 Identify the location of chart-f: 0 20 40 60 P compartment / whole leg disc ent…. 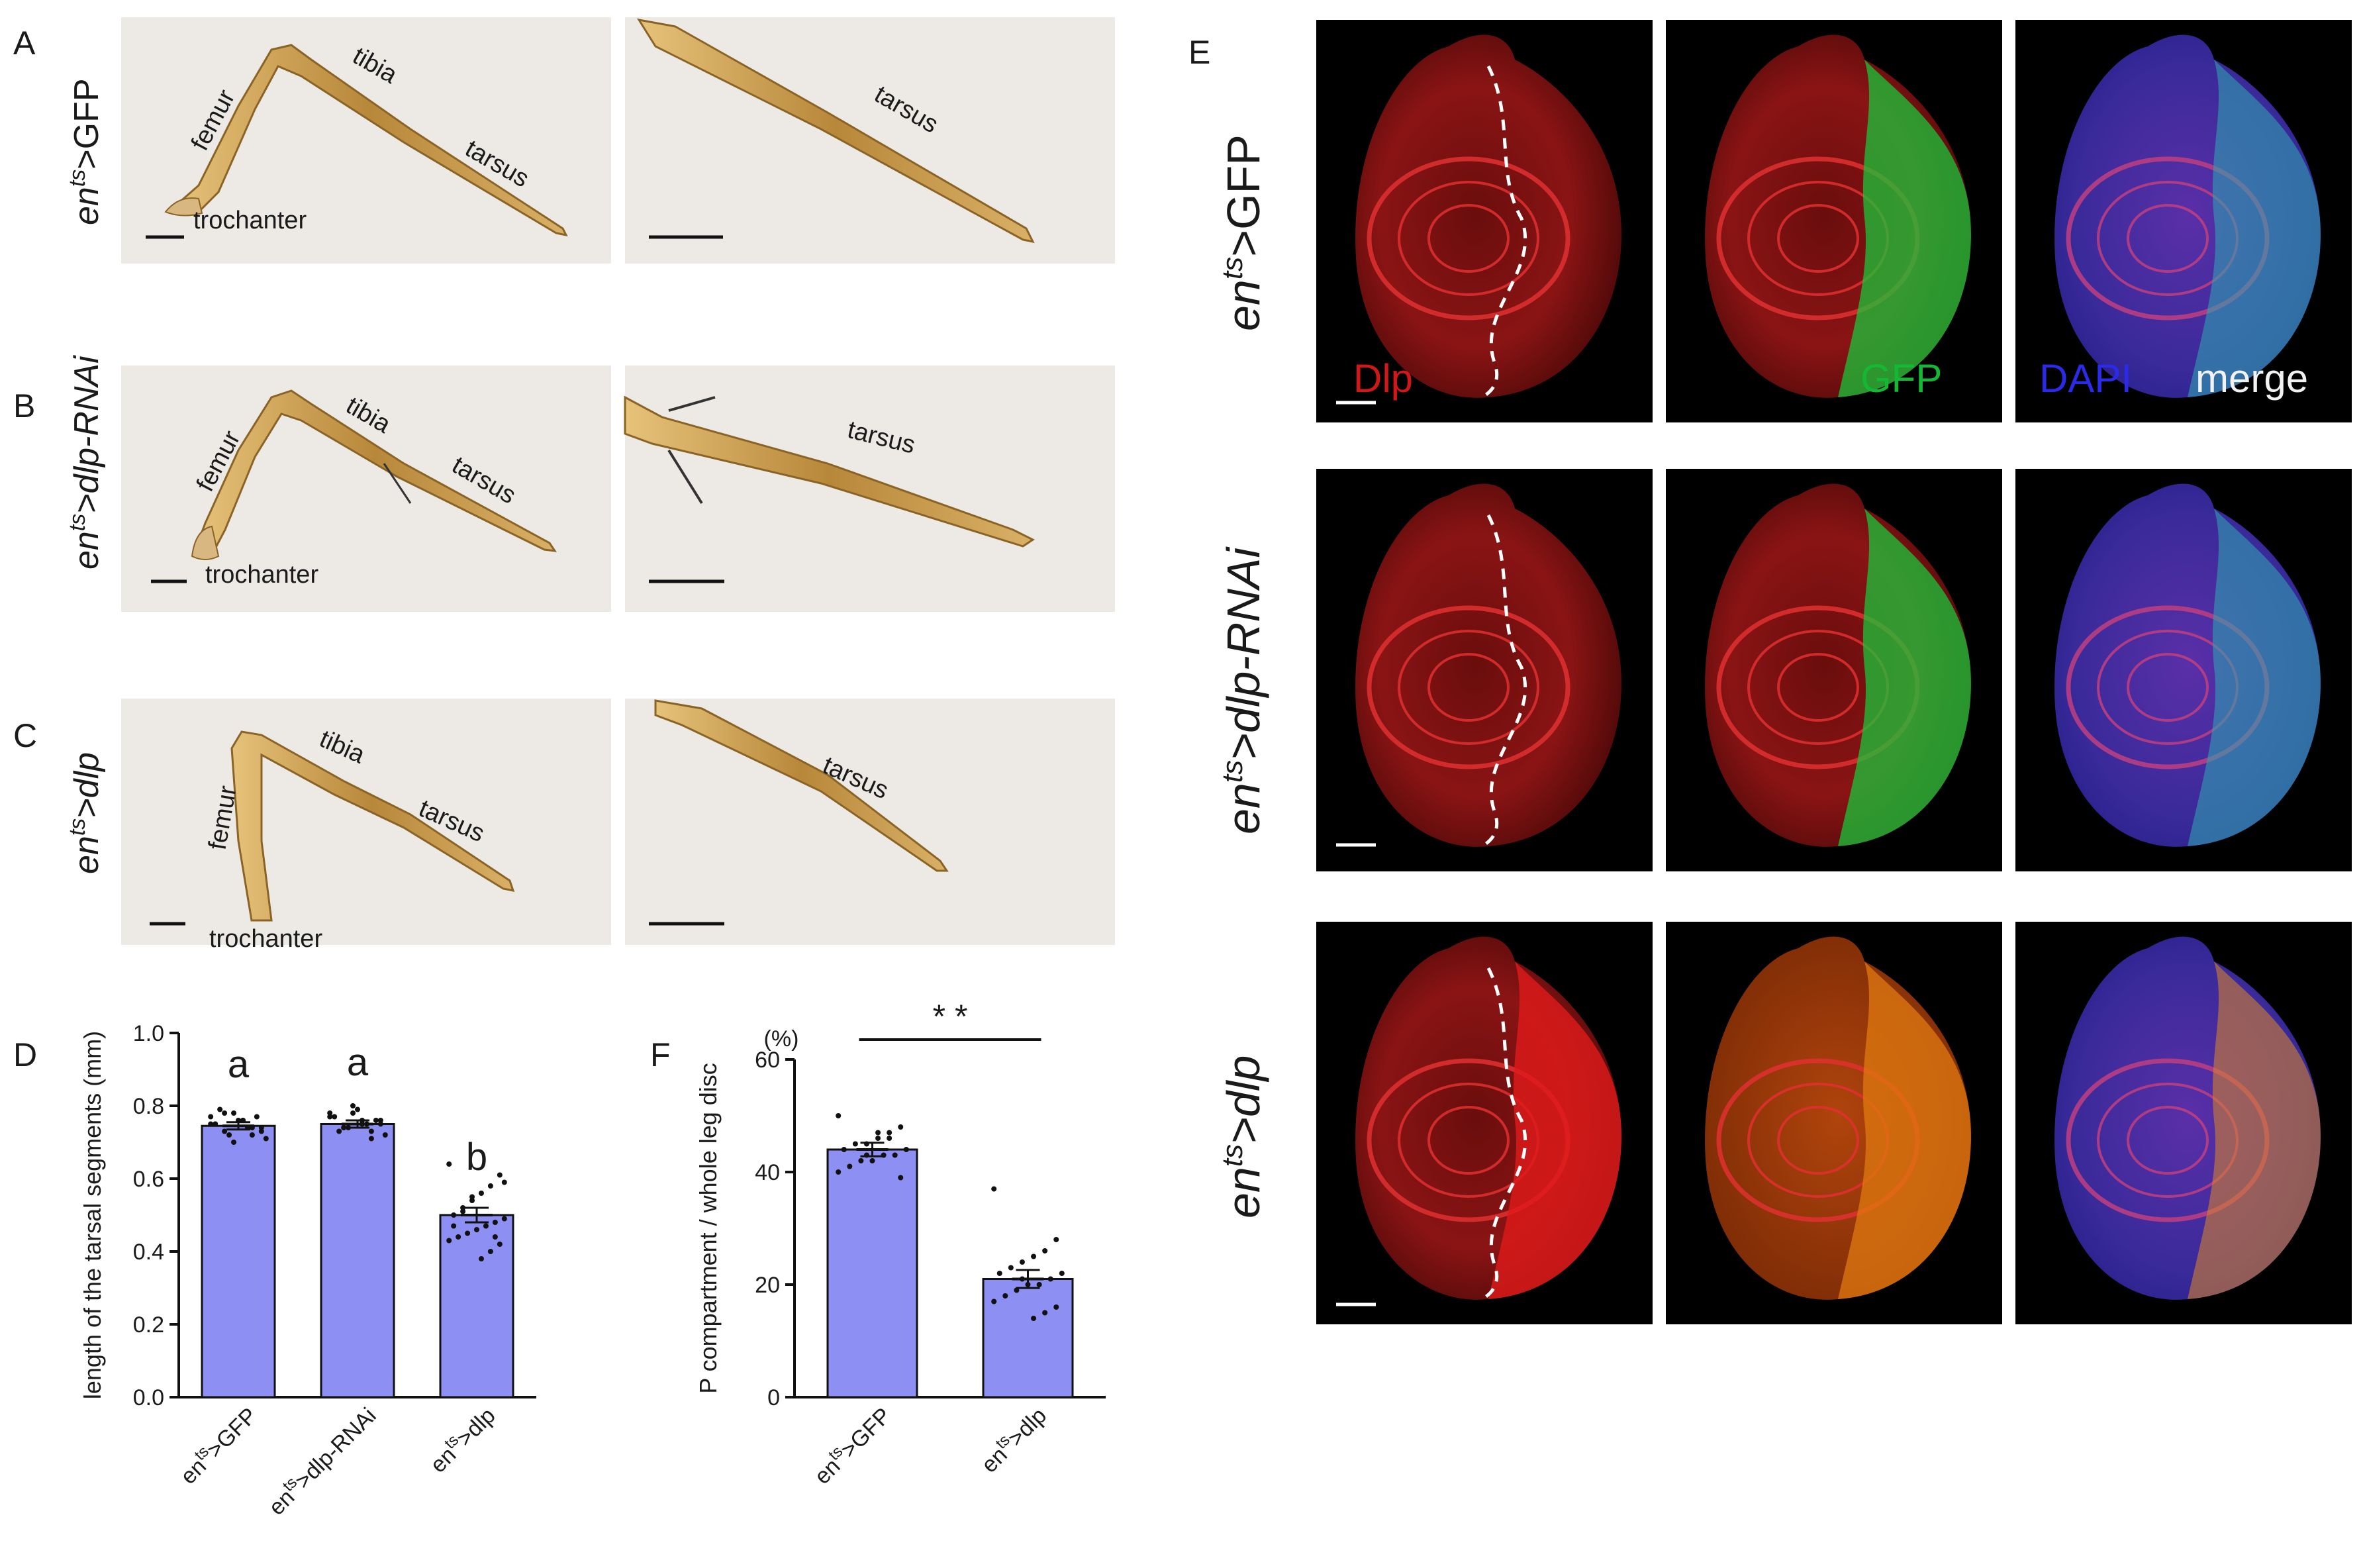
(901, 1243).